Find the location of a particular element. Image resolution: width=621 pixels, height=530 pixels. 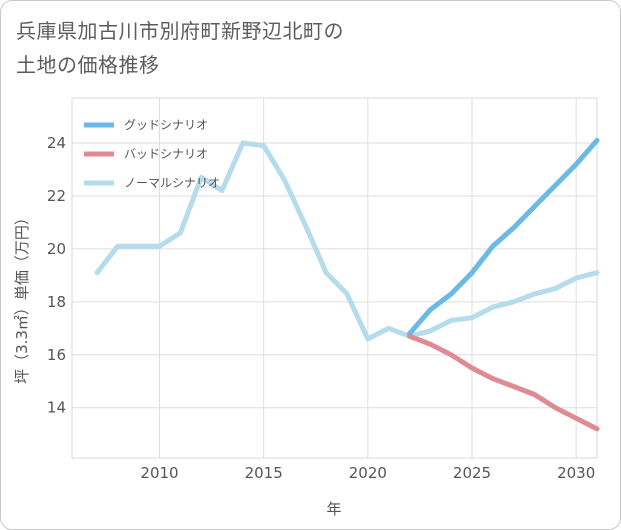

legend-label-1: バッドシナリオ is located at coordinates (166, 154).